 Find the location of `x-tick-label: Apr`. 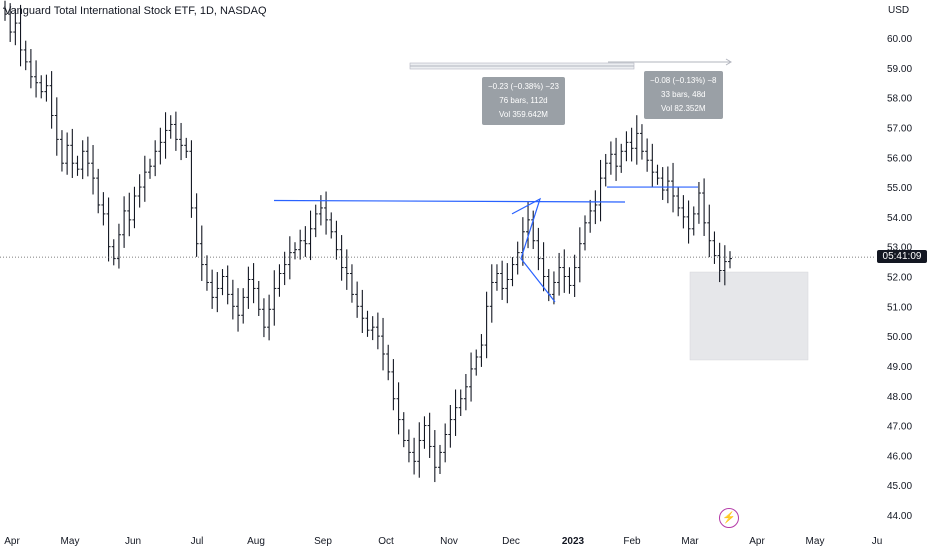

x-tick-label: Apr is located at coordinates (757, 541).